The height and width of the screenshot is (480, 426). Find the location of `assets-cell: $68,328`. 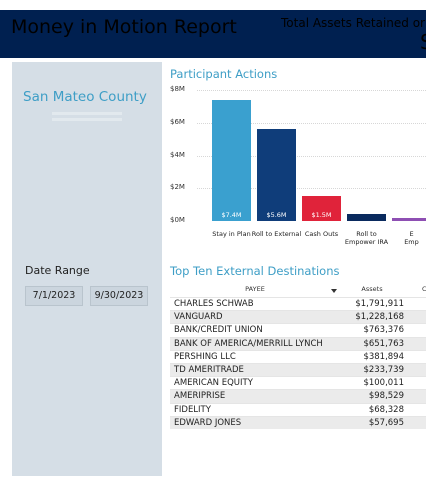

assets-cell: $68,328 is located at coordinates (386, 409).